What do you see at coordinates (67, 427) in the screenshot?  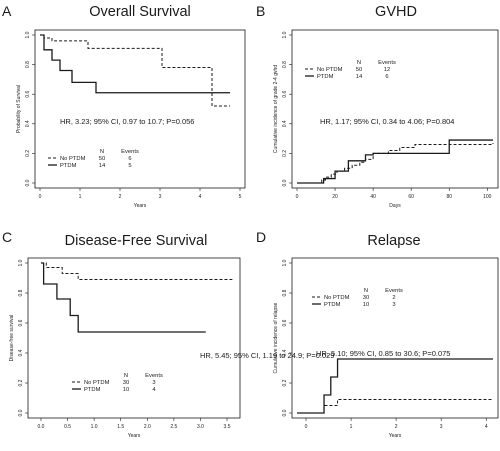 I see `x-tick-label: 0.5` at bounding box center [67, 427].